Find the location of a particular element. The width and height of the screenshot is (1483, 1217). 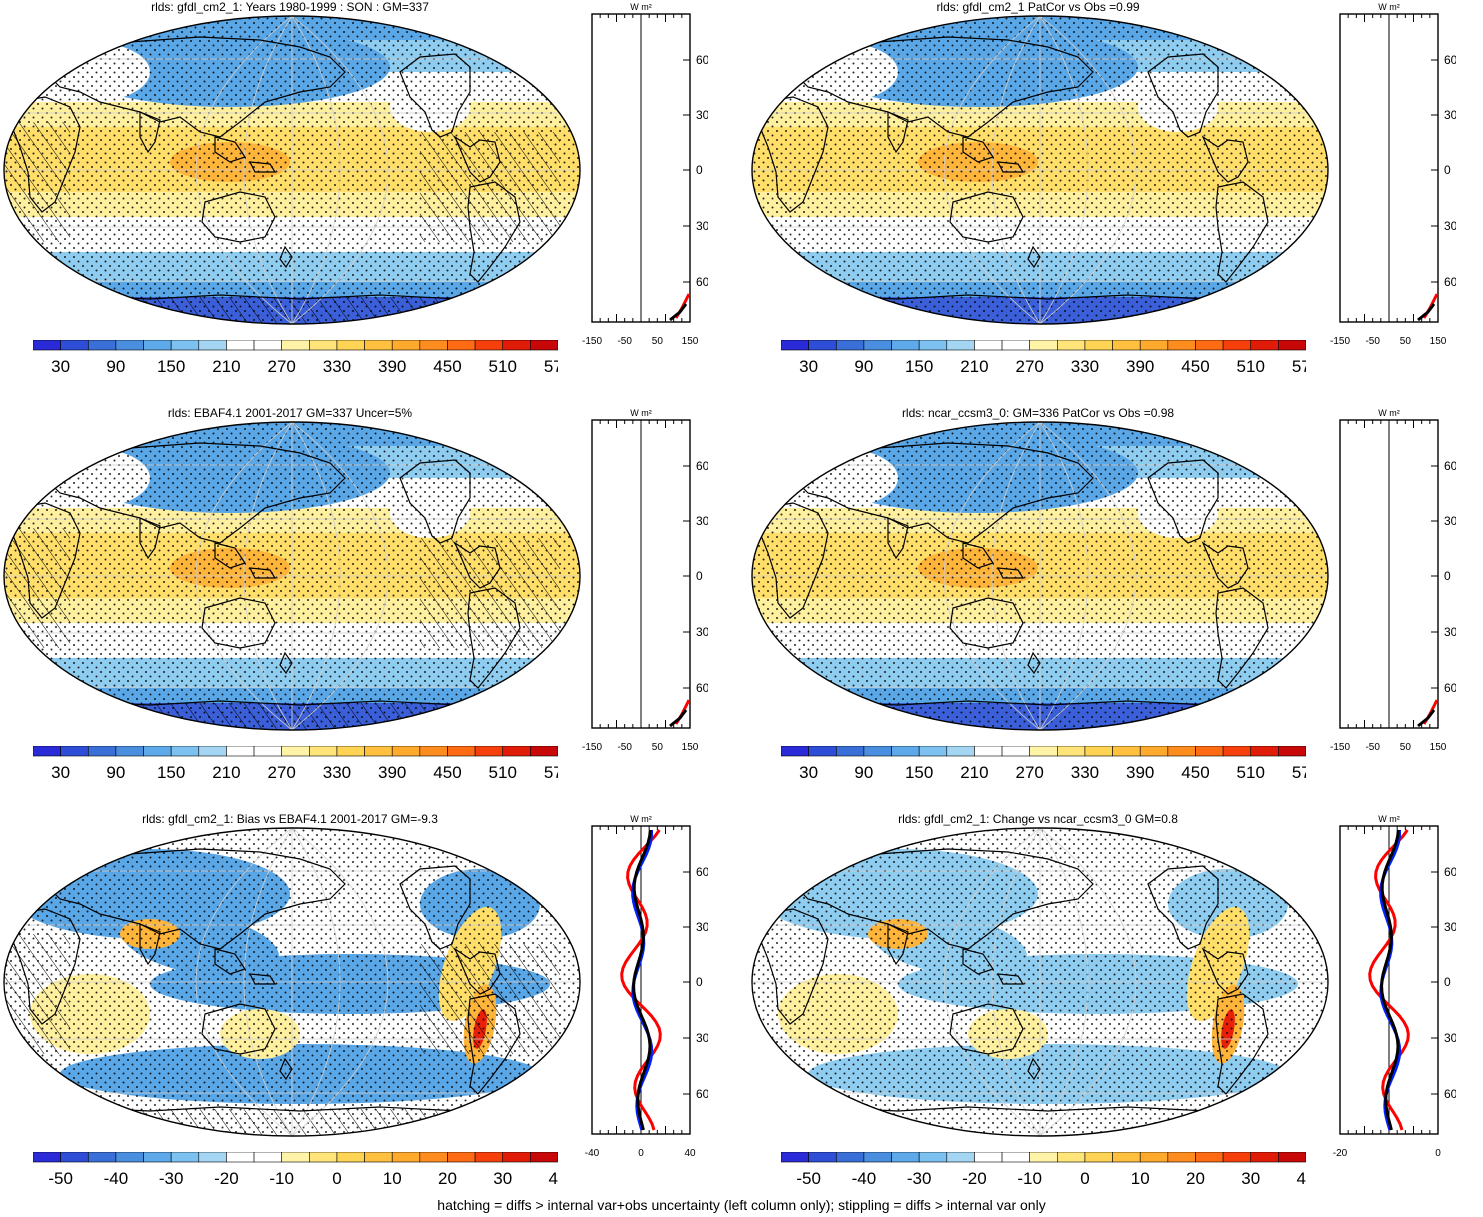

zonal-mean-plot: W m² -20 0 60N 30N 0 30S 60S is located at coordinates (1394, 986).